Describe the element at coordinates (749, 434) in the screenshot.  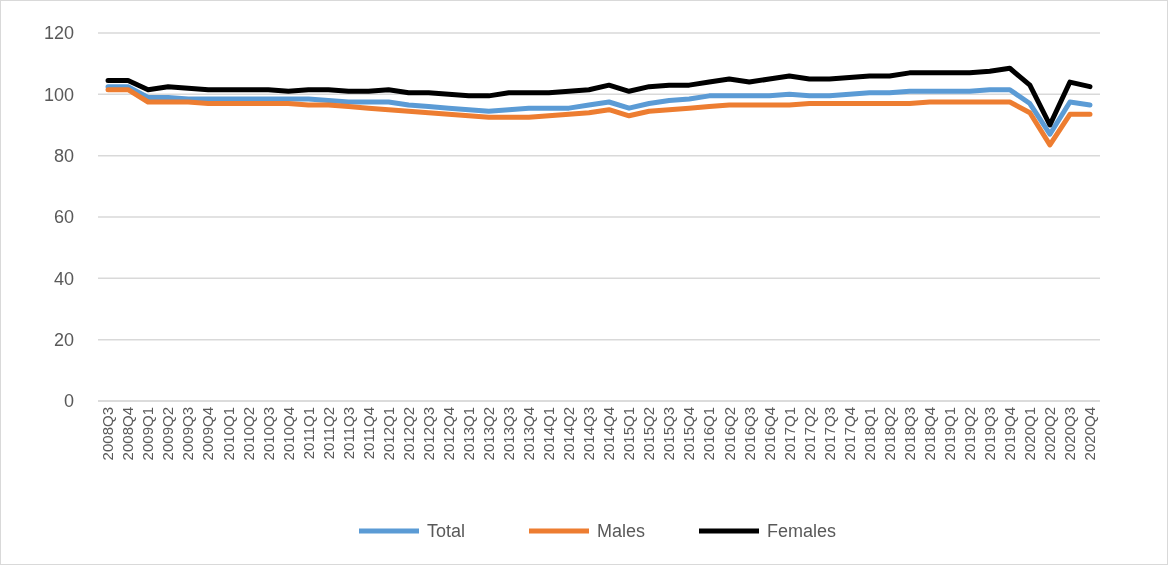
I see `x-tick-label: 2016Q3` at that location.